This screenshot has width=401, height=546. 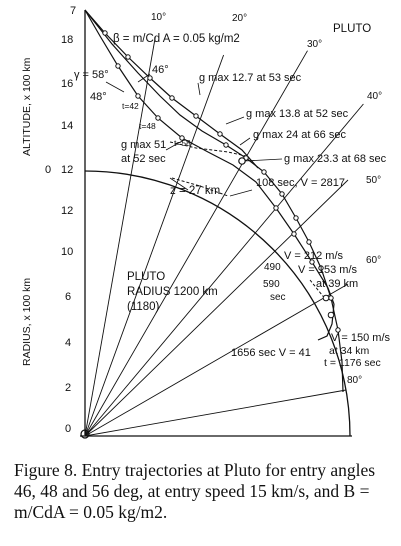 What do you see at coordinates (67, 40) in the screenshot?
I see `altitude-tick: 18` at bounding box center [67, 40].